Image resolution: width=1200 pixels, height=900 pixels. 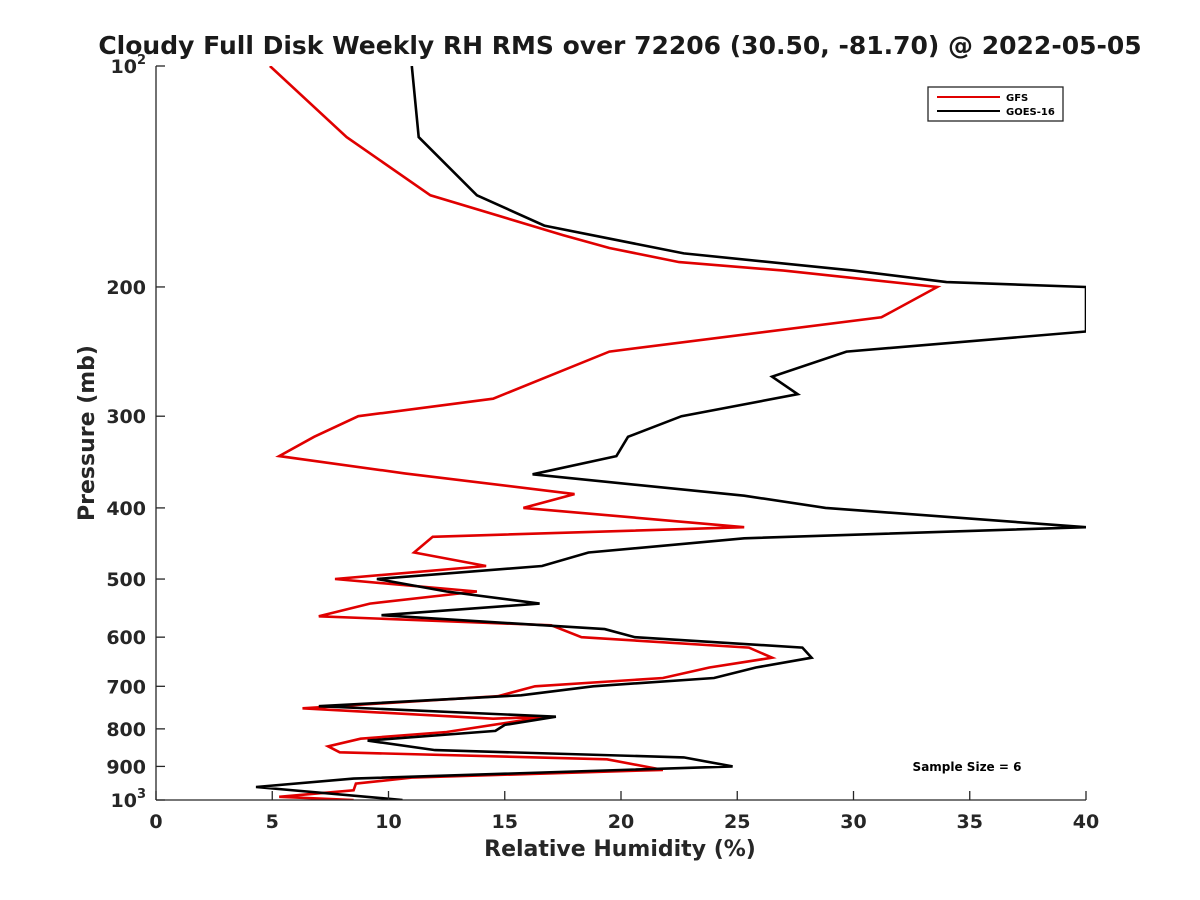 I want to click on x-axis-label: Relative Humidity (%), so click(x=620, y=849).